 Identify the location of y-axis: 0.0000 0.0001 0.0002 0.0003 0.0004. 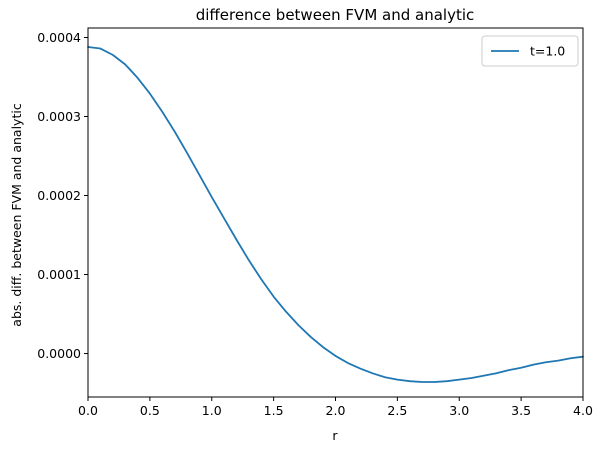
(62, 195).